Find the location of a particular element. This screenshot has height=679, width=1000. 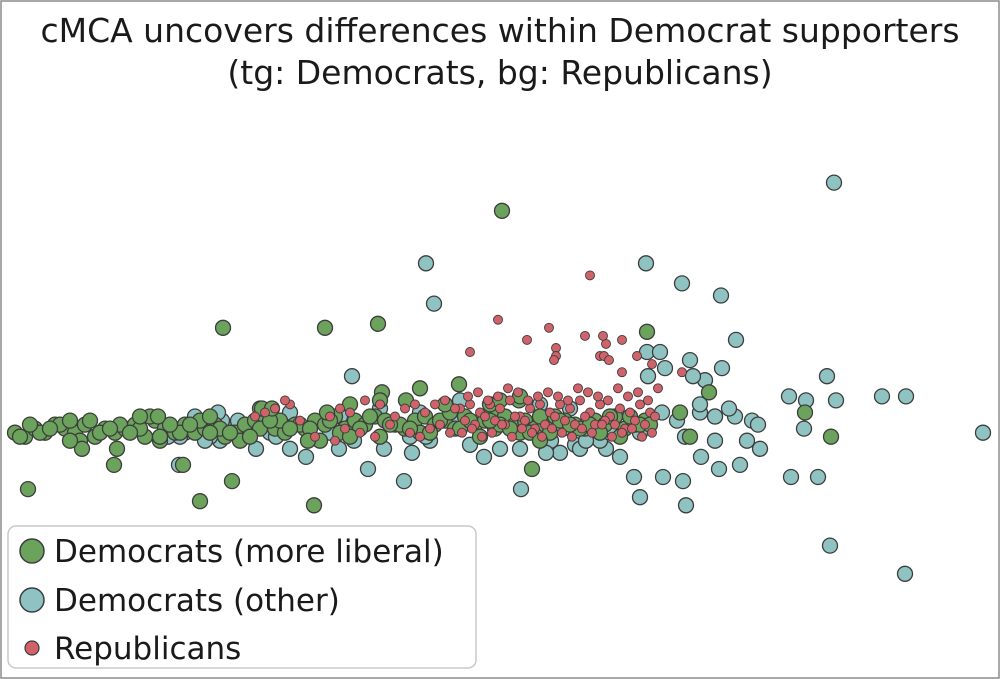

legend-marker-liberal is located at coordinates (32, 551).